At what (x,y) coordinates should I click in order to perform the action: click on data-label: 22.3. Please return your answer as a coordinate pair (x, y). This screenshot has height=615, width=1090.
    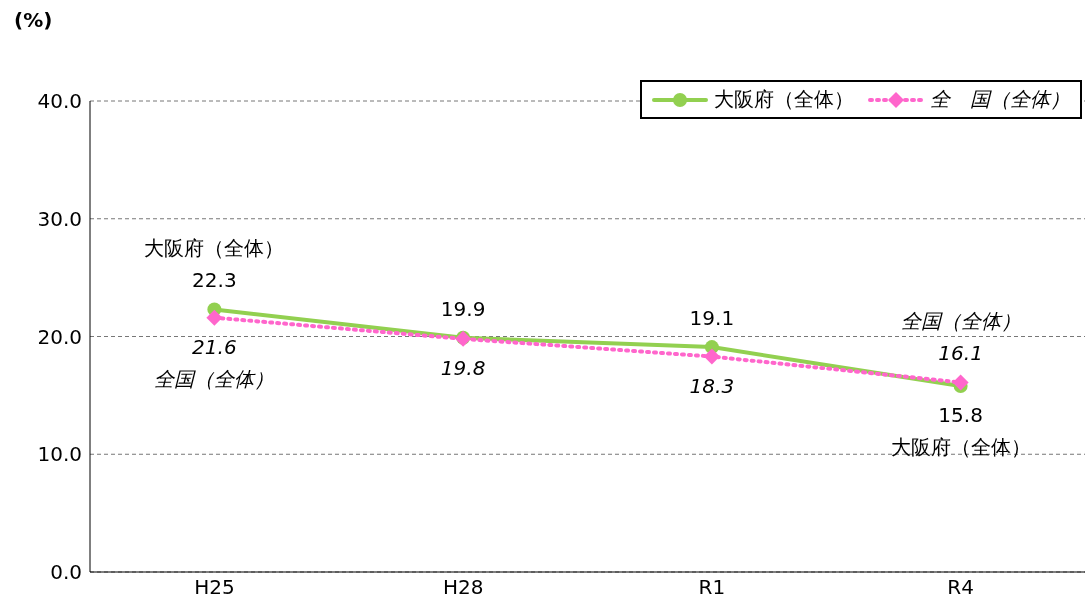
    Looking at the image, I should click on (214, 280).